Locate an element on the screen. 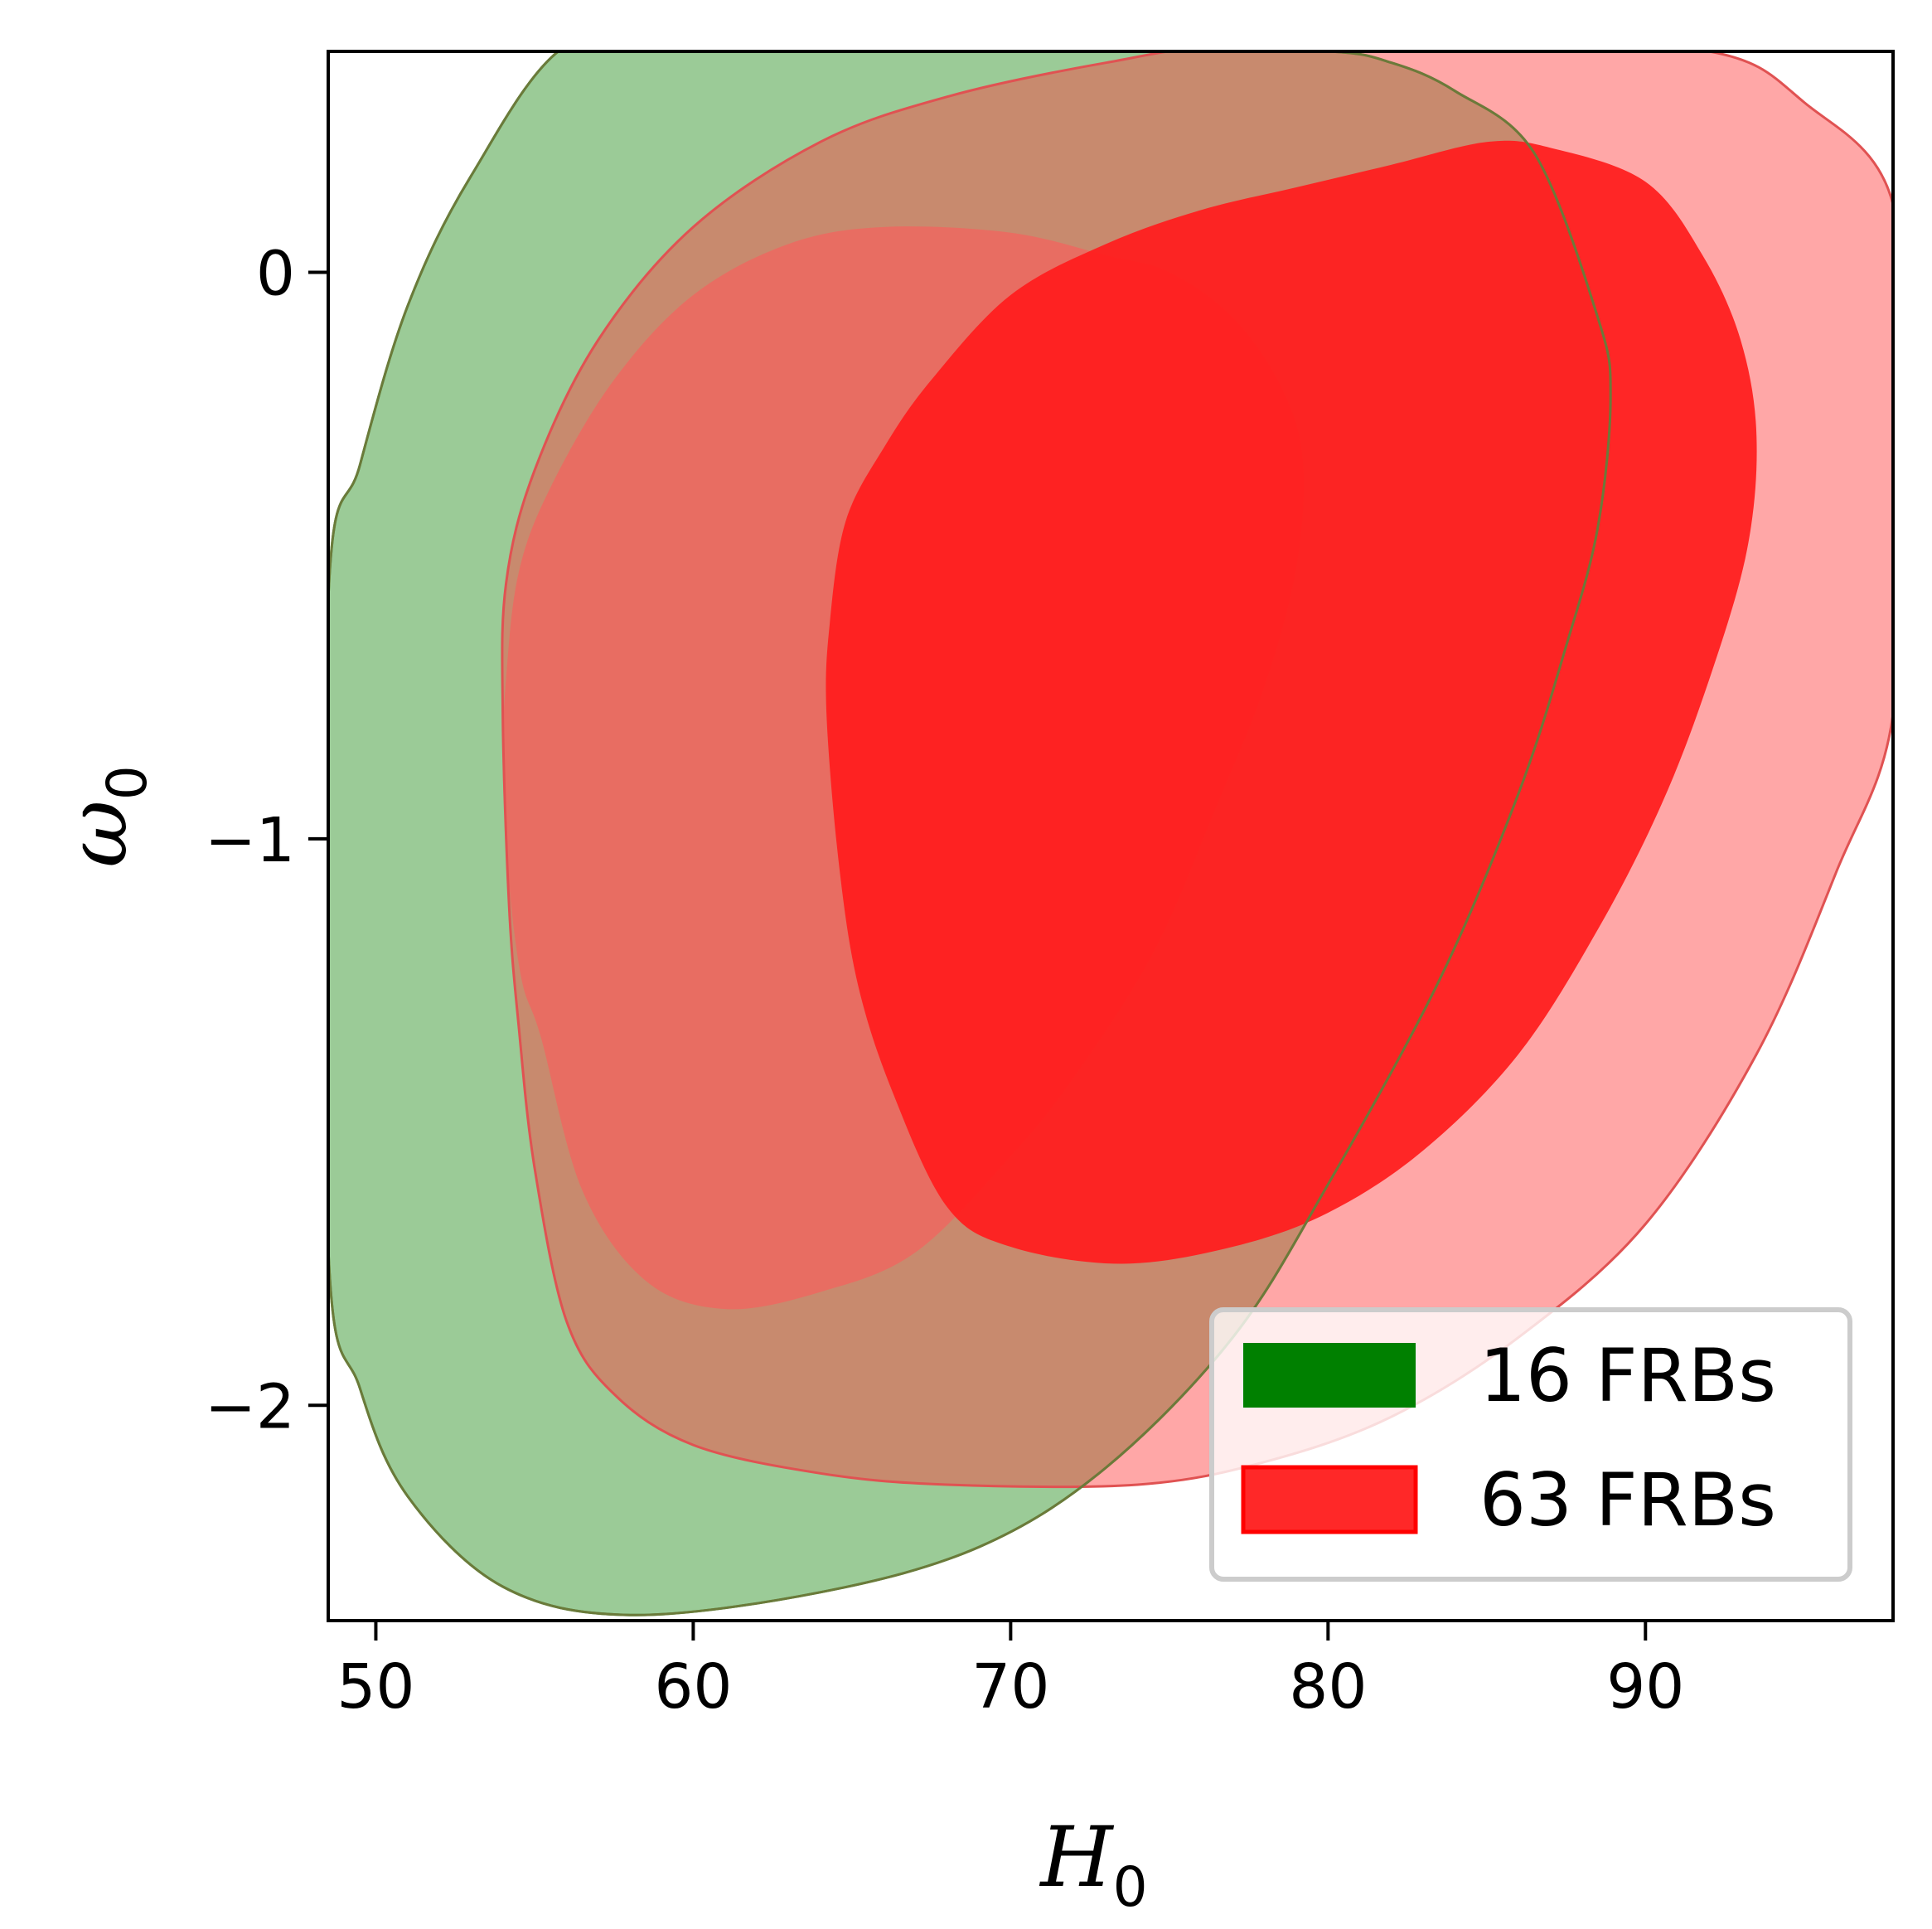 The width and height of the screenshot is (1932, 1929). x-tick-label: 50 is located at coordinates (375, 1687).